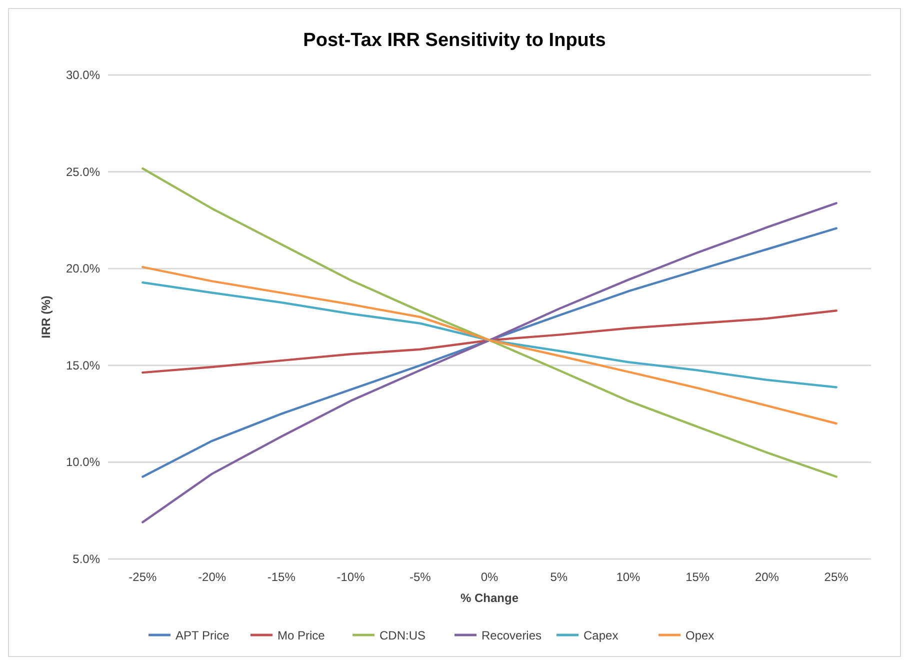 The width and height of the screenshot is (909, 665). Describe the element at coordinates (512, 635) in the screenshot. I see `legend-label: Recoveries` at that location.